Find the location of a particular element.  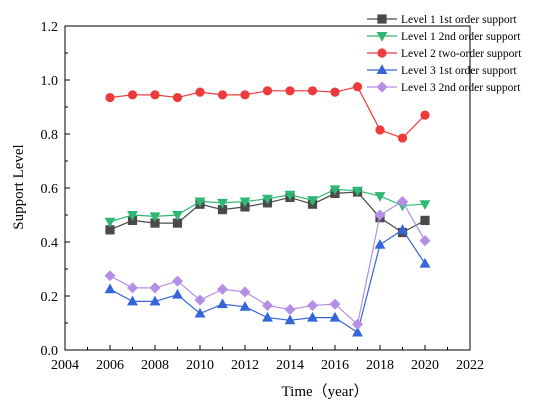

x-tick-label: 2012 is located at coordinates (245, 365).